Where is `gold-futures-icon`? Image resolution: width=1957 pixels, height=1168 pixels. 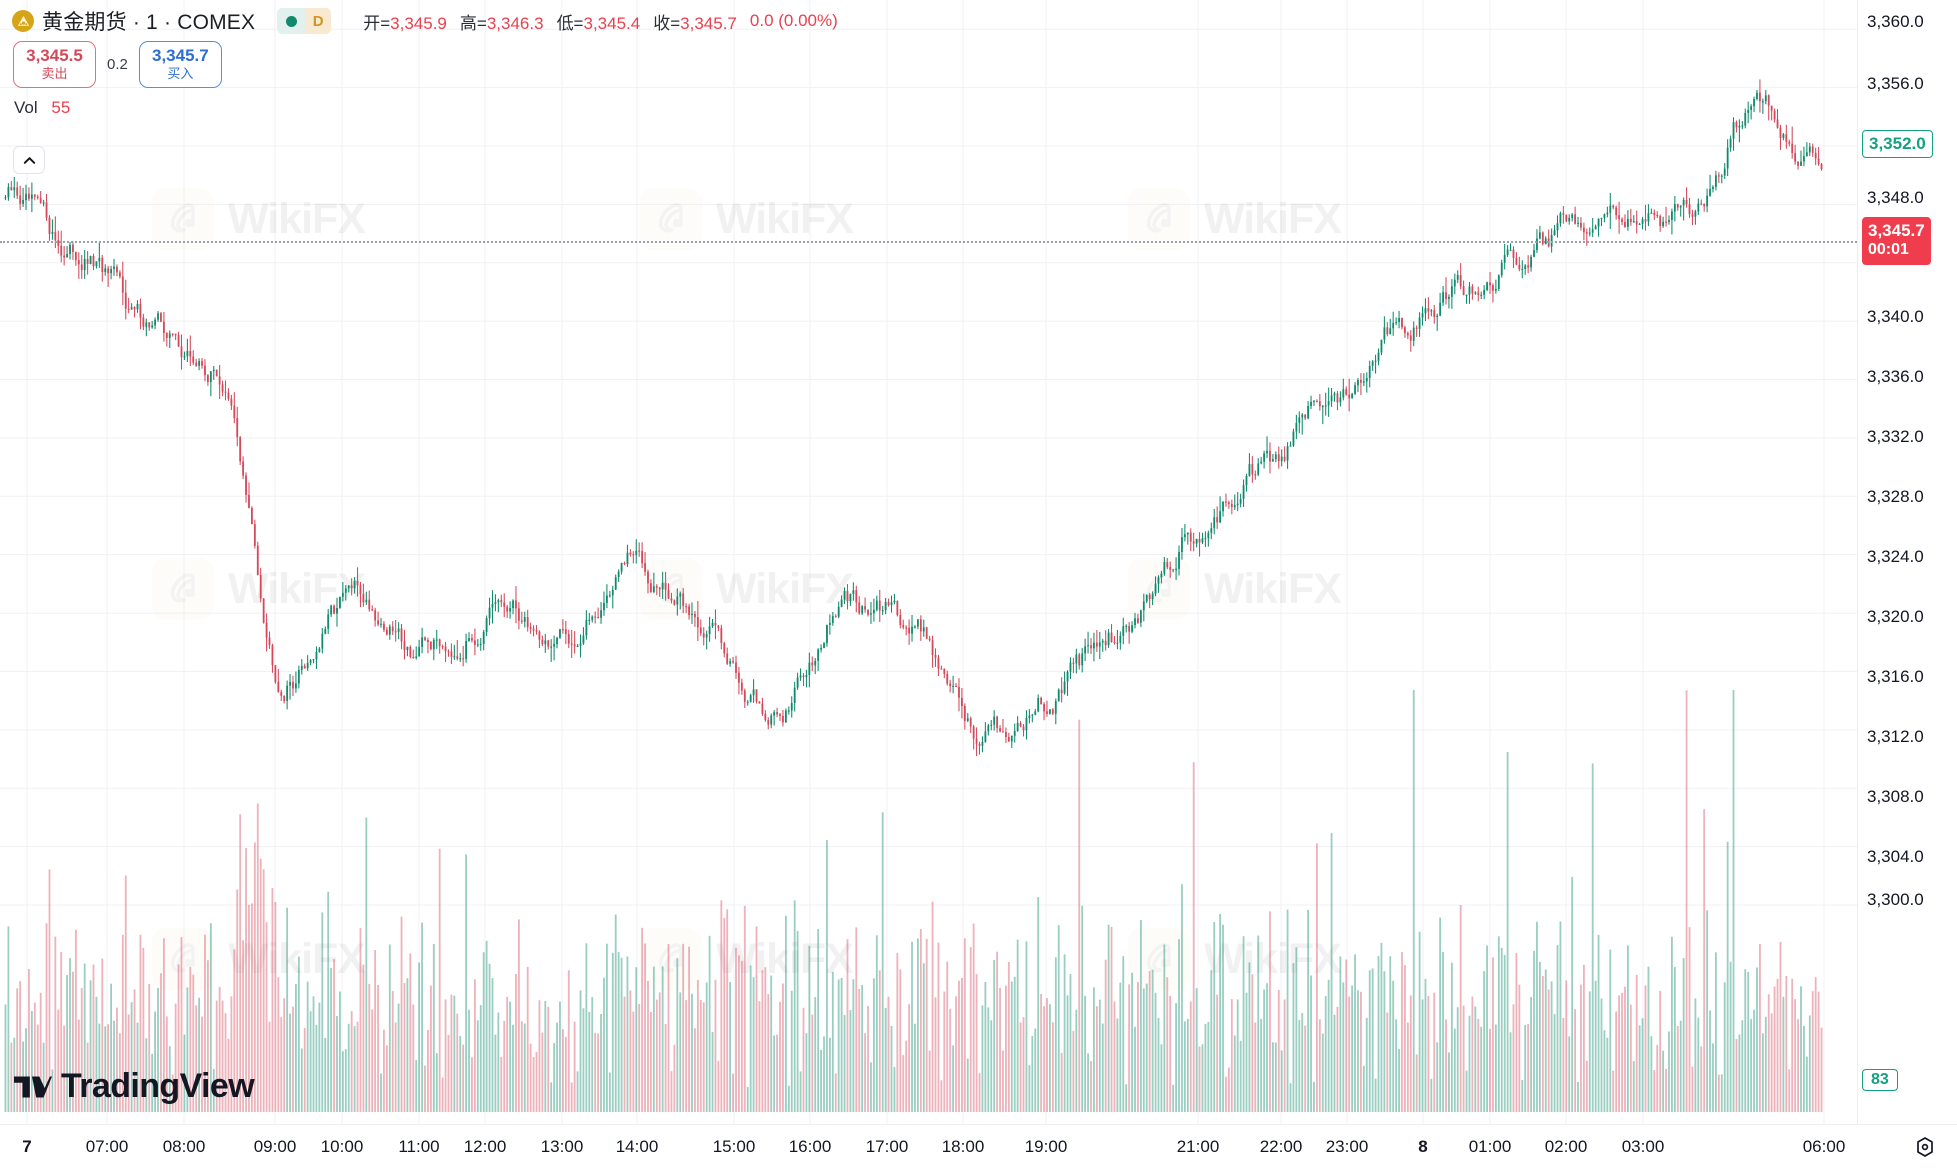
gold-futures-icon is located at coordinates (23, 21).